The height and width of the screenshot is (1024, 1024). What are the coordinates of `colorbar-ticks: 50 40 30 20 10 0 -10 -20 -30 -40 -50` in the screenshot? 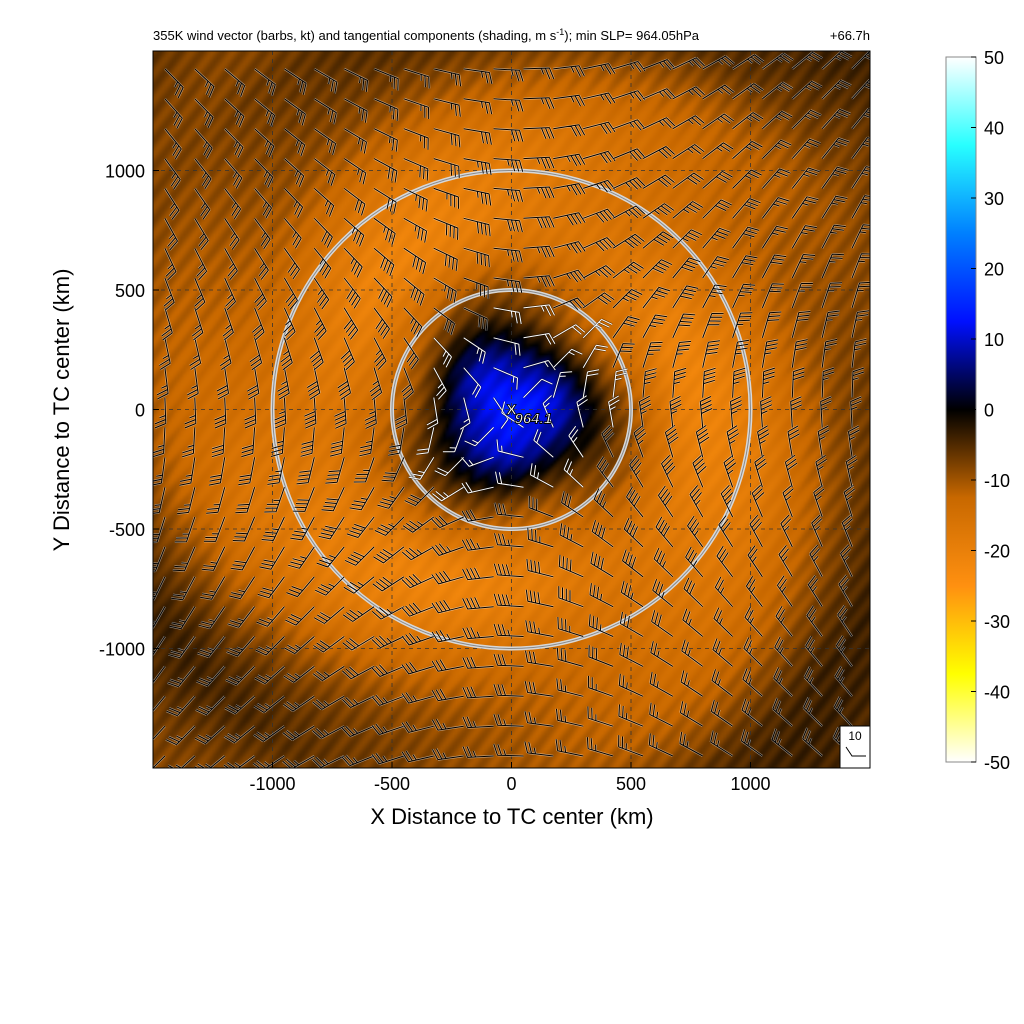 It's located at (990, 410).